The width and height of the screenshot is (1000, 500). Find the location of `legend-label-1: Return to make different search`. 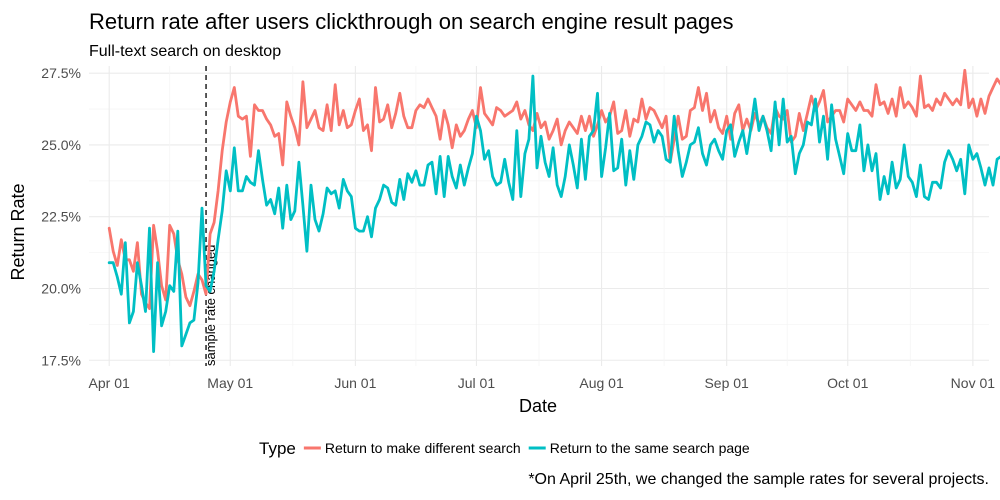

legend-label-1: Return to make different search is located at coordinates (423, 448).